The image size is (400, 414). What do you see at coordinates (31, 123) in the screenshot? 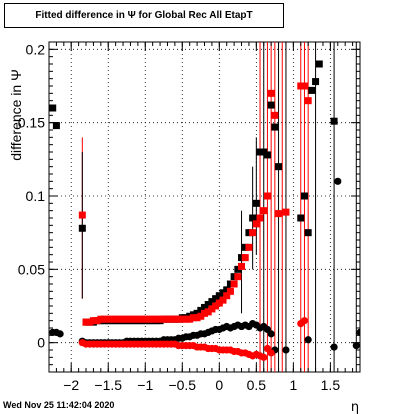
I see `y-tick-label: 0.15` at bounding box center [31, 123].